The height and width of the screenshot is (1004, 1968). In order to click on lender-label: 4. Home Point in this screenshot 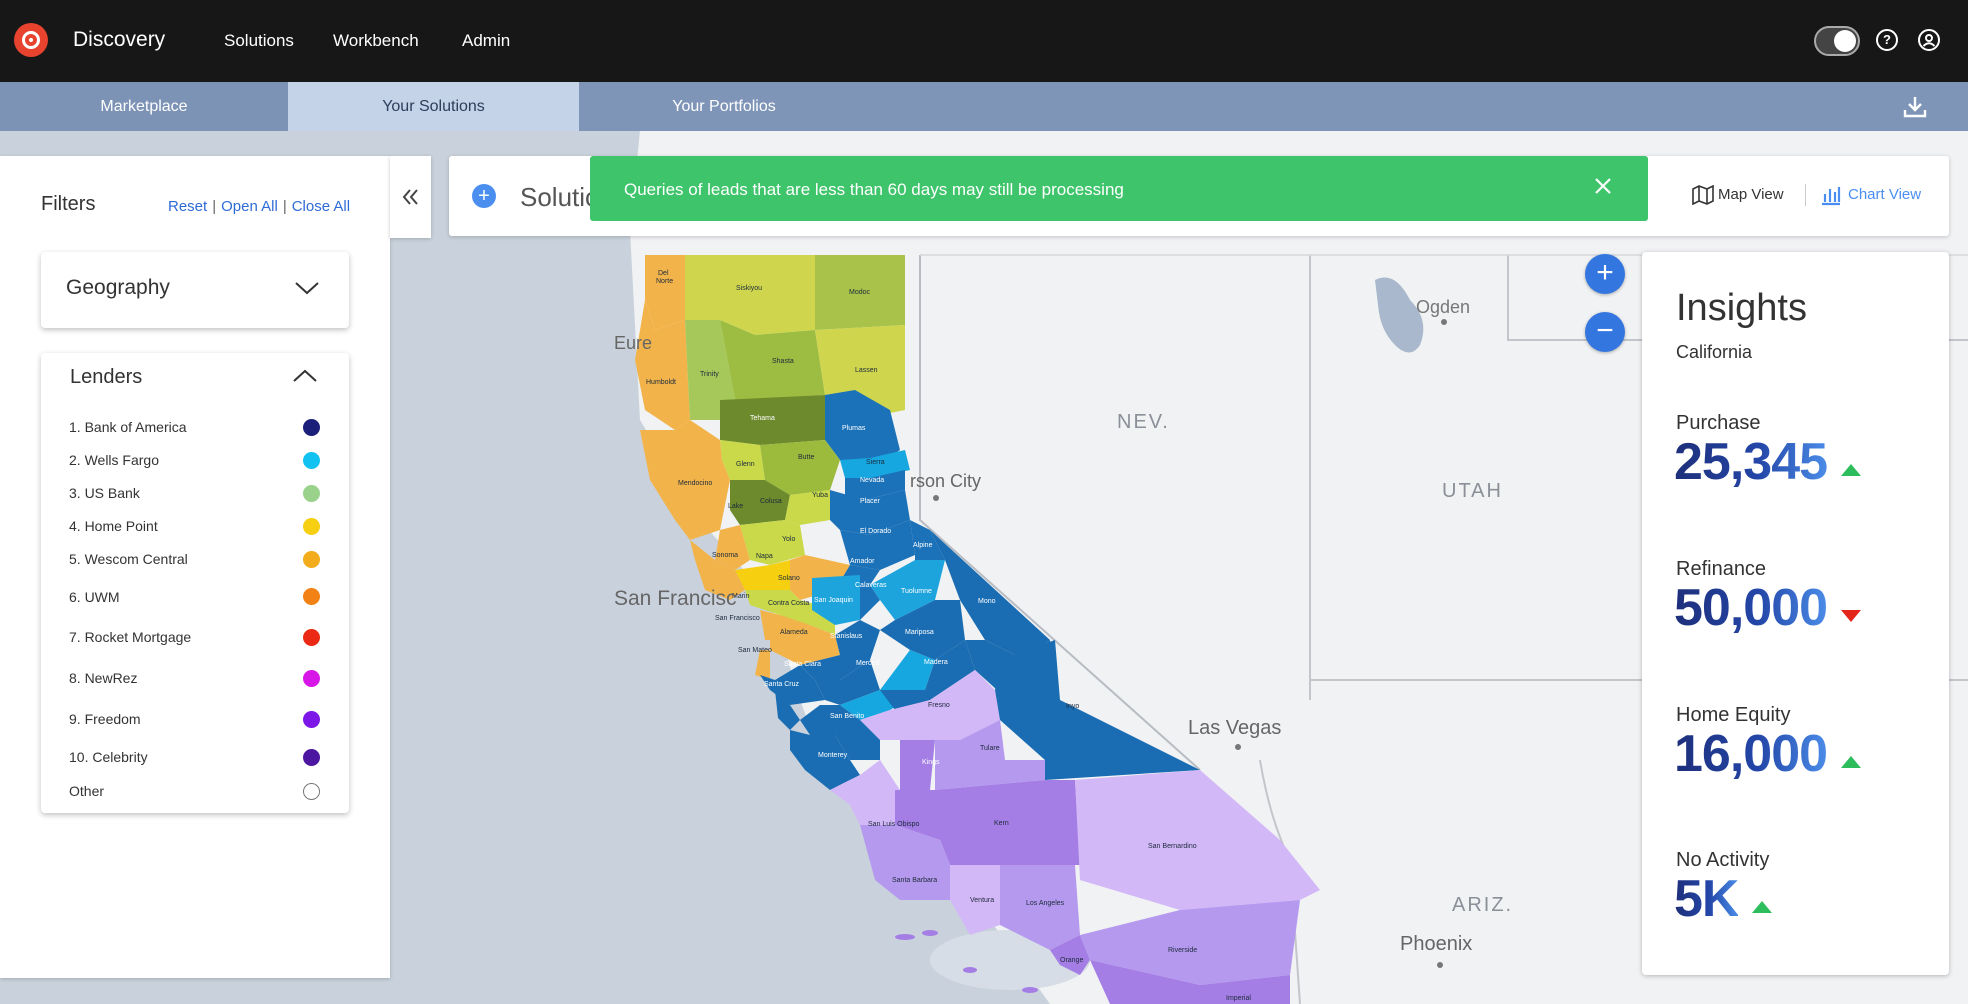, I will do `click(113, 526)`.